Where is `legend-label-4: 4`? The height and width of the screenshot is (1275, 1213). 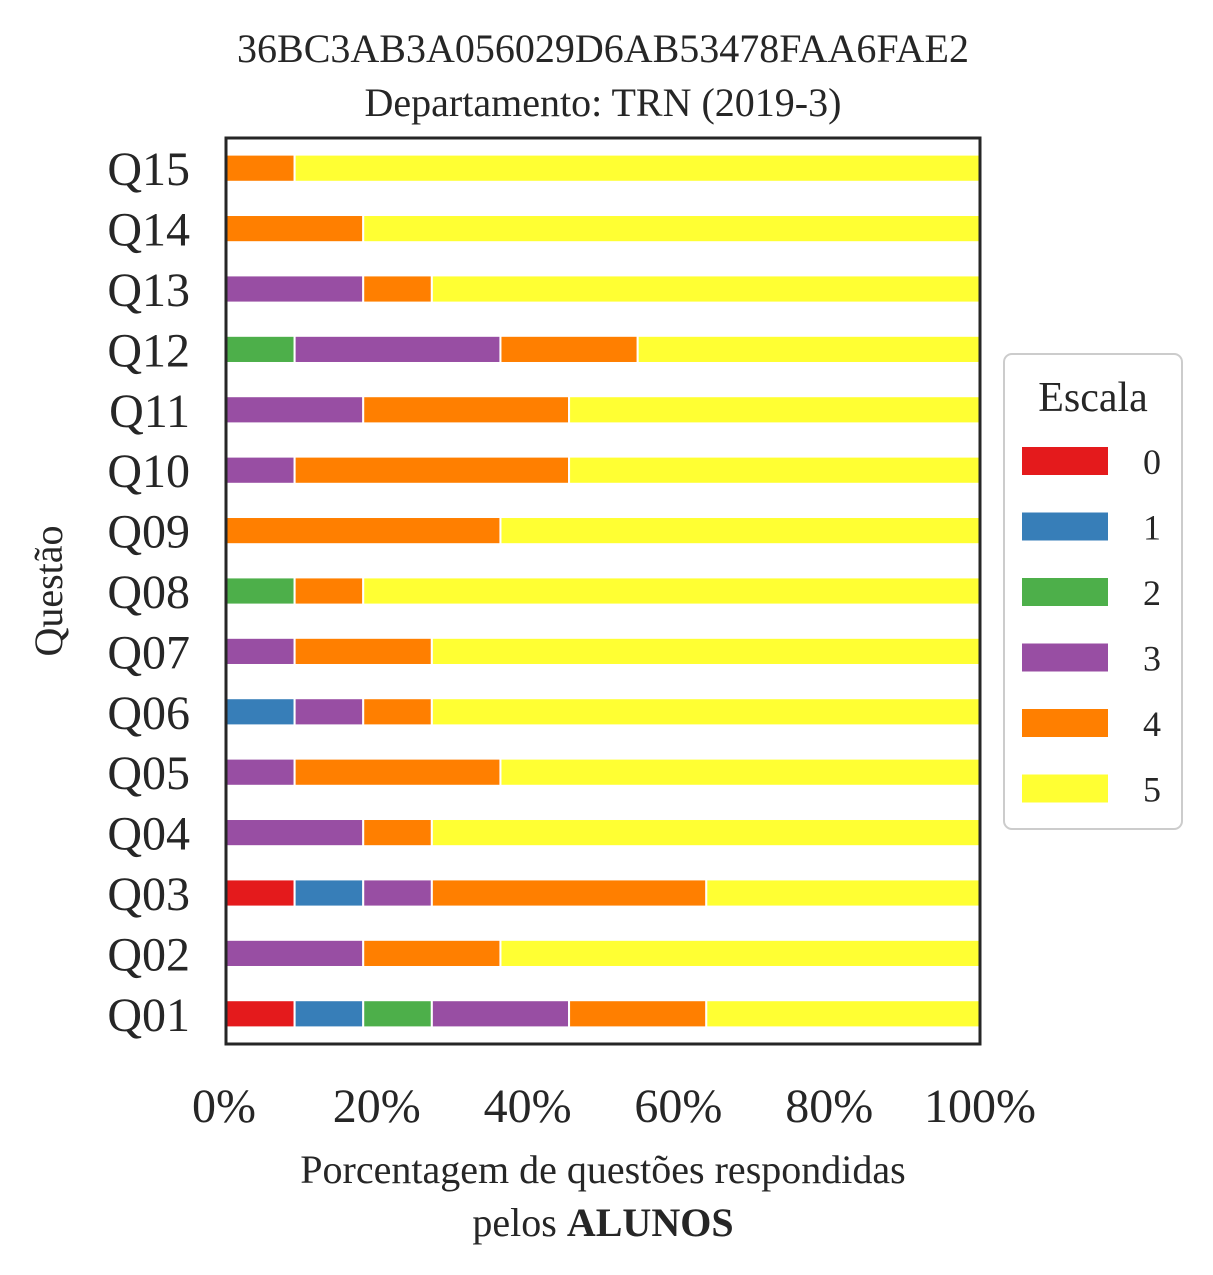
legend-label-4: 4 is located at coordinates (1152, 724).